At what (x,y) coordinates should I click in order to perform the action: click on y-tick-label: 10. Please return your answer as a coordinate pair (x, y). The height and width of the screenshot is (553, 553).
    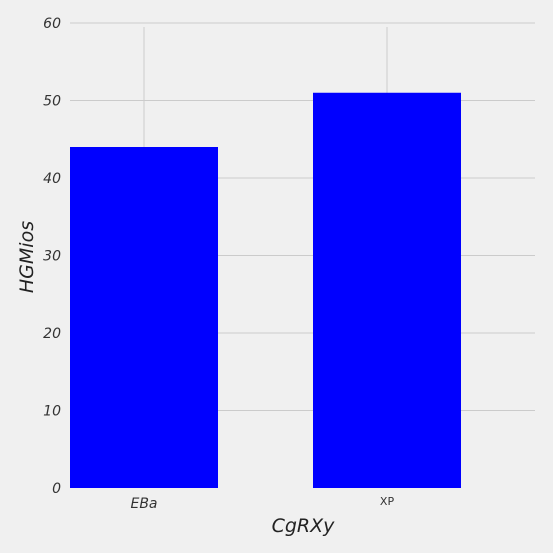
    Looking at the image, I should click on (52, 412).